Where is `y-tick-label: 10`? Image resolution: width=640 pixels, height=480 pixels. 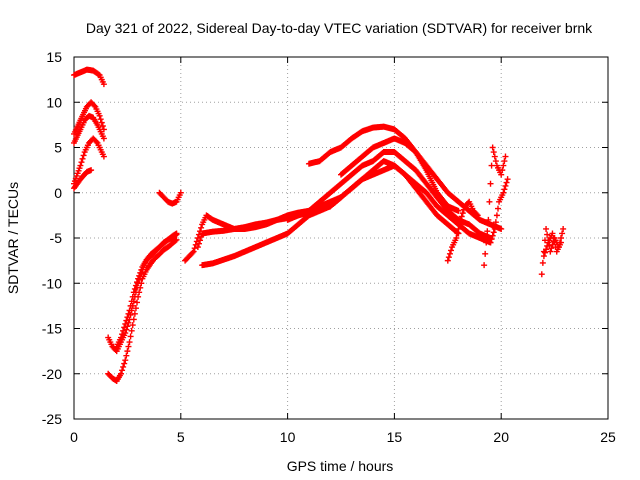 y-tick-label: 10 is located at coordinates (54, 102).